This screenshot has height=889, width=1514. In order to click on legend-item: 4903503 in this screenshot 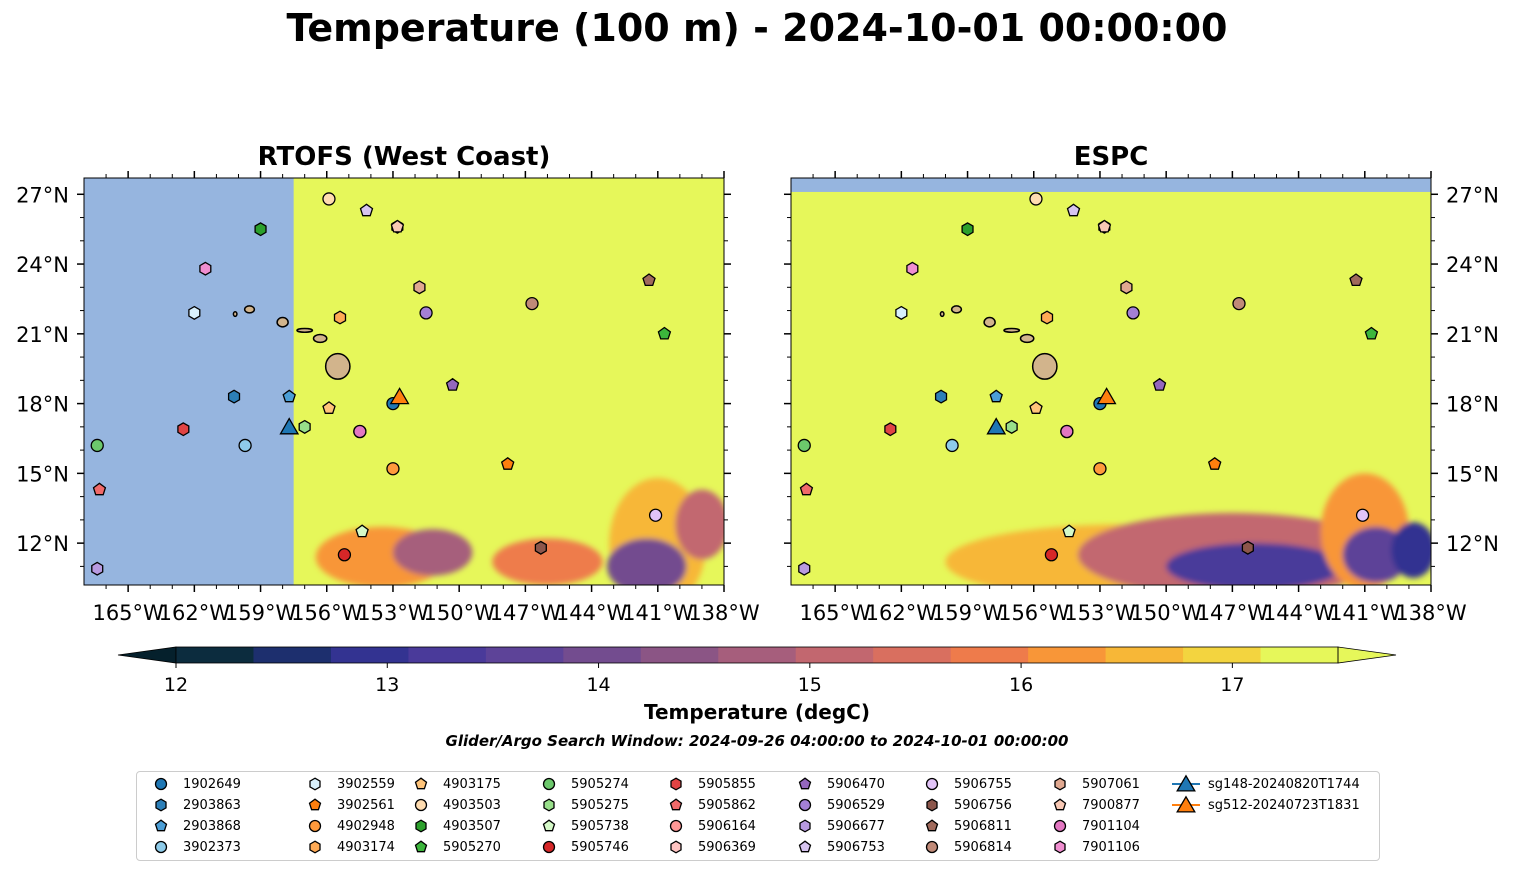, I will do `click(454, 805)`.